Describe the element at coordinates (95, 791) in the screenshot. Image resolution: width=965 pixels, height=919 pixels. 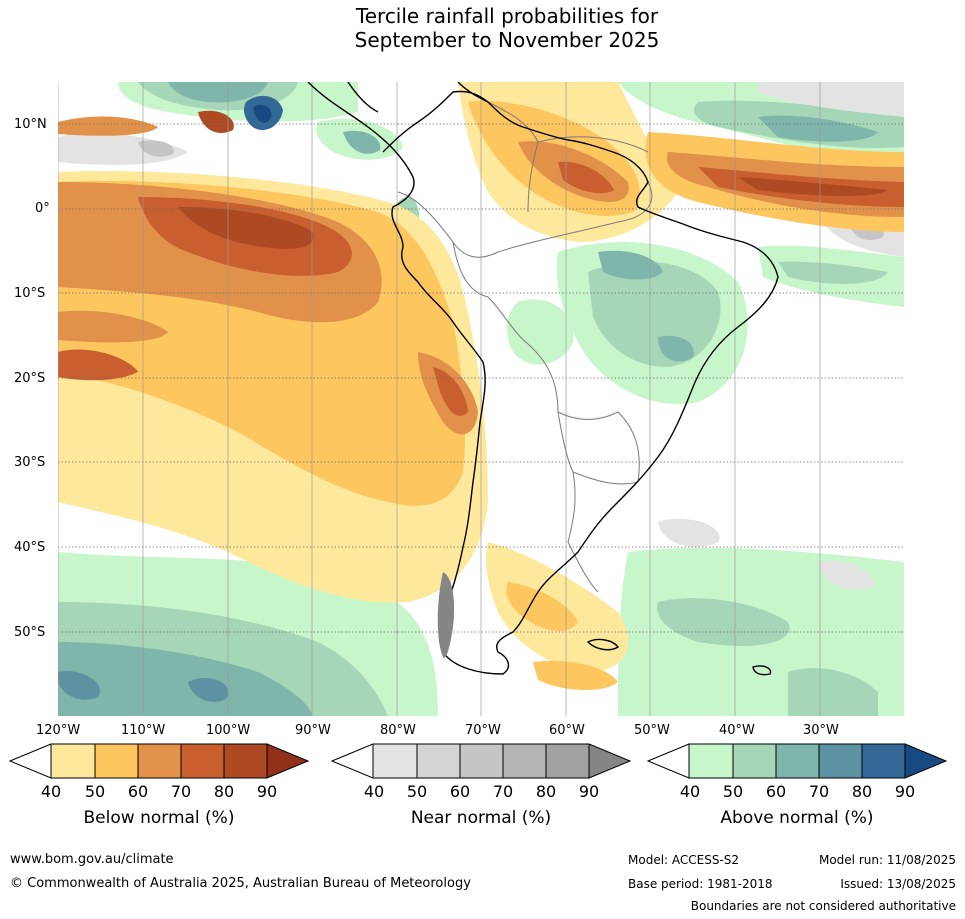
I see `below-tick-50: 50` at that location.